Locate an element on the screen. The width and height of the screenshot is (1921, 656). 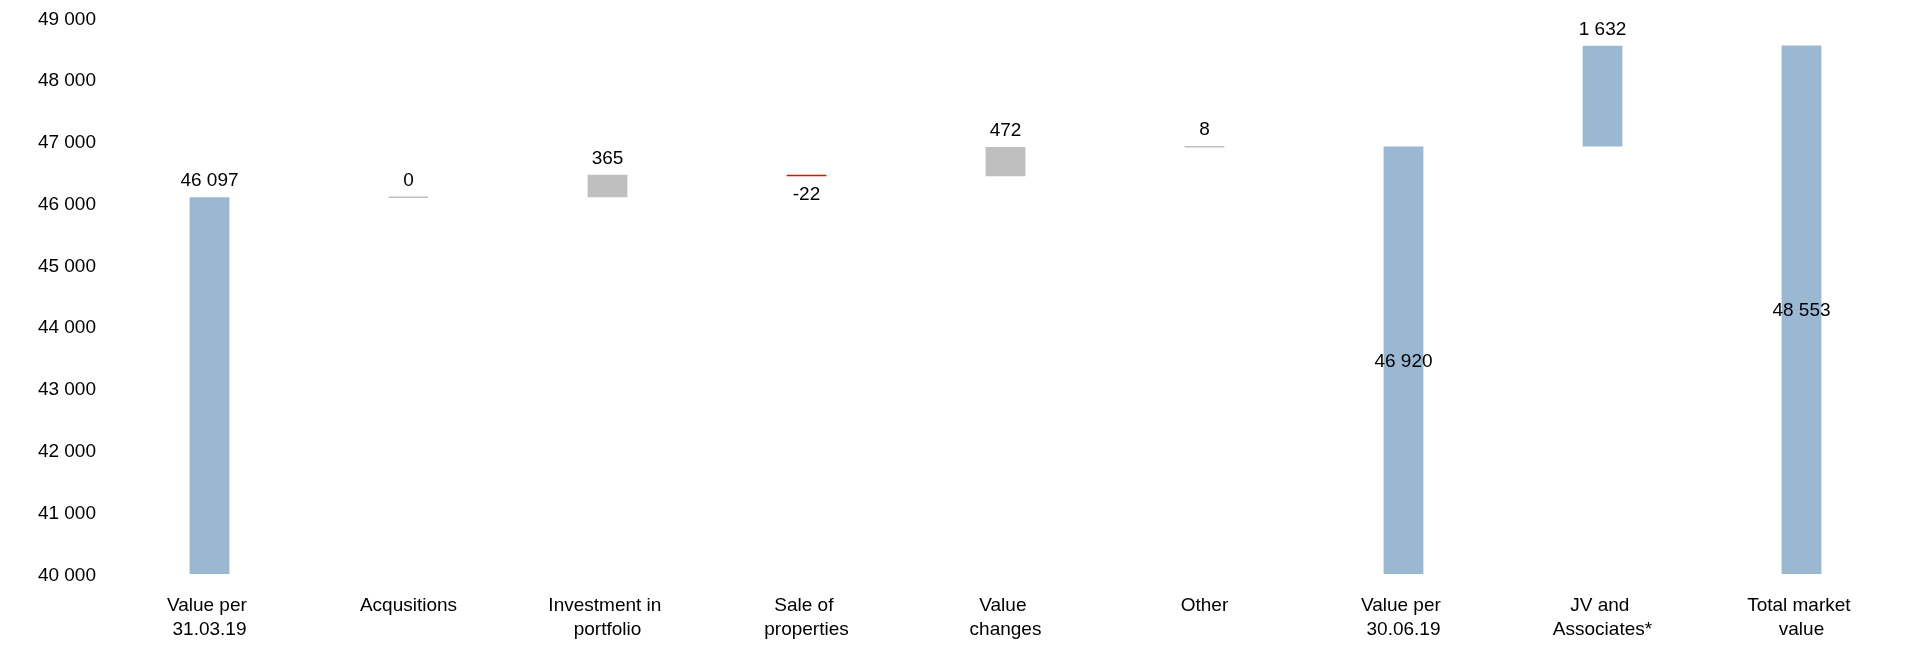
y-tick-label: 41 000 is located at coordinates (66, 512).